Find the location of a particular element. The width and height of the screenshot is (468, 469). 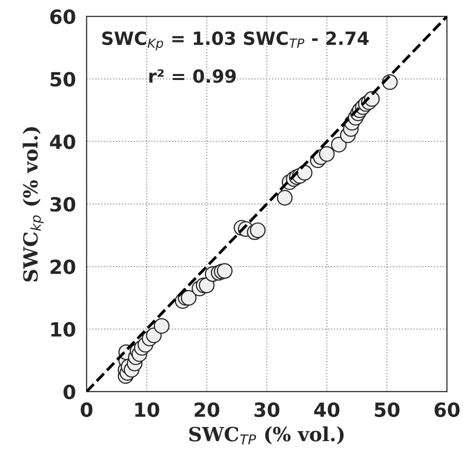

y-tick-label: 30 is located at coordinates (63, 204).